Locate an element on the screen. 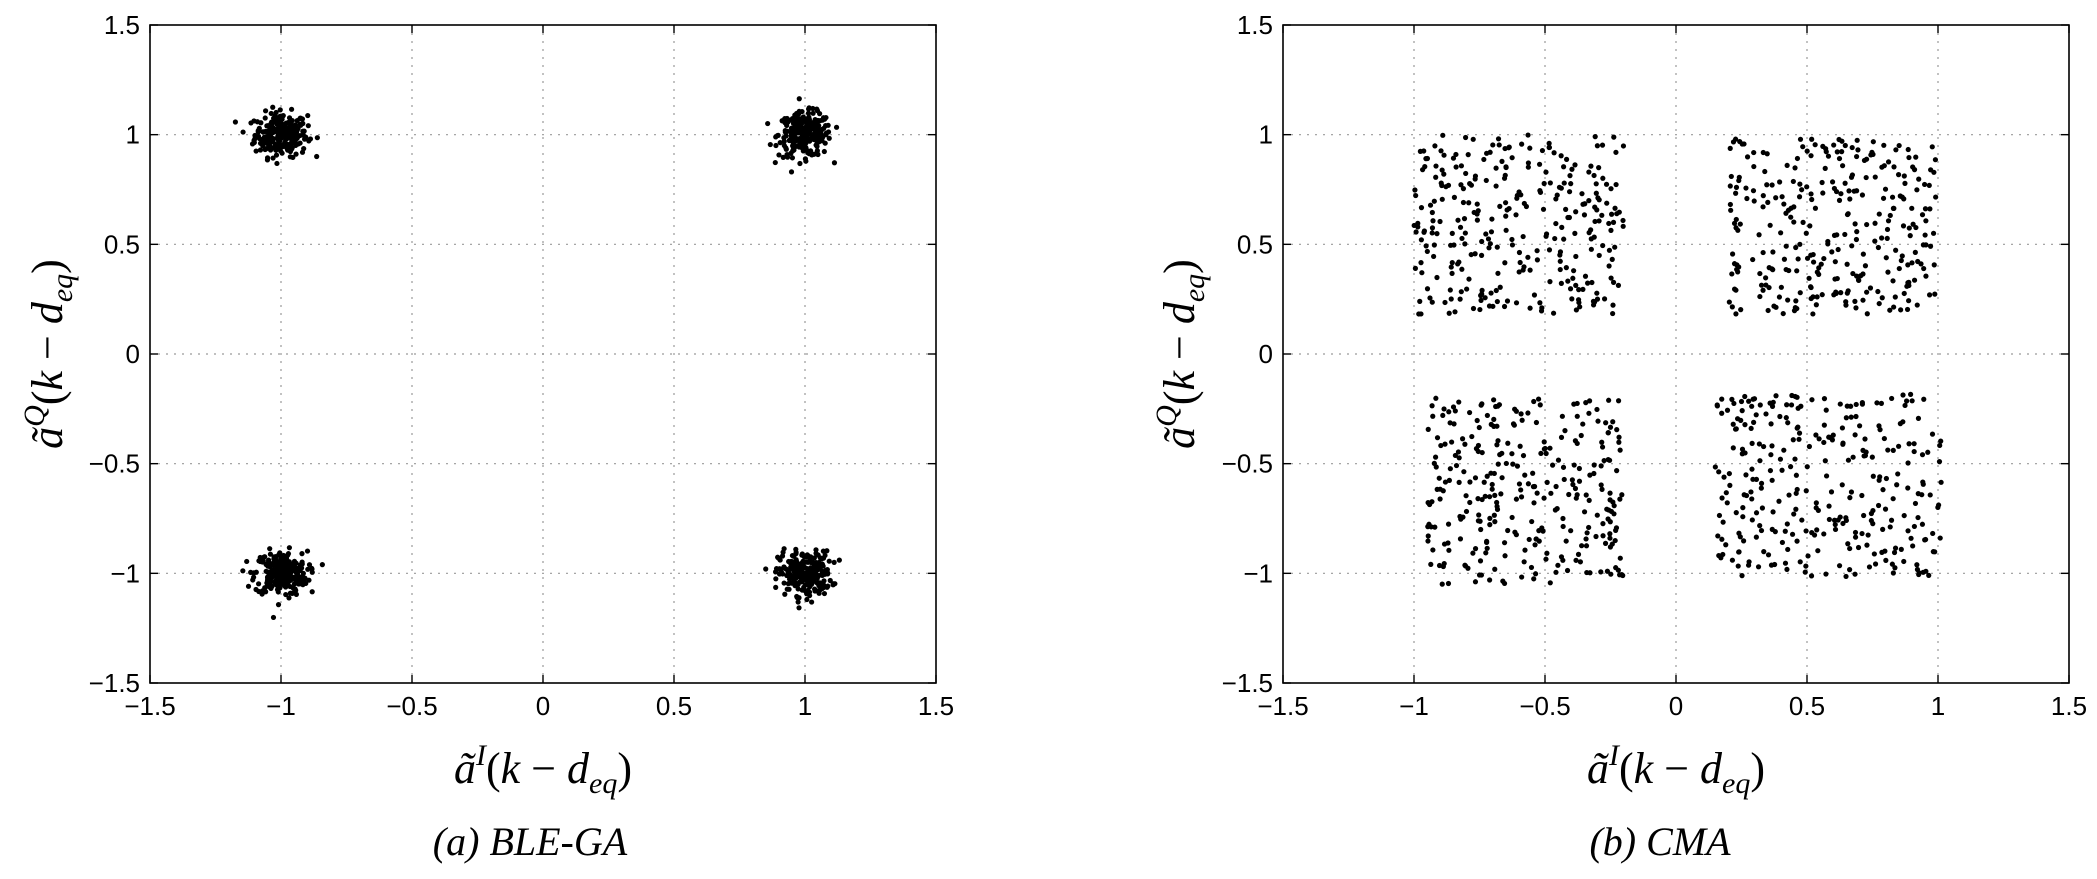 The image size is (2097, 879). x-tick-label: −0.5 is located at coordinates (1544, 706).